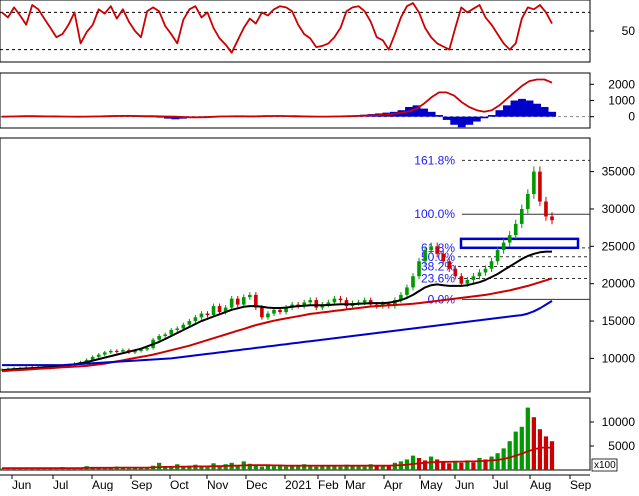 This screenshot has width=639, height=496. I want to click on fibonacci-level-label: 161.8%, so click(434, 160).